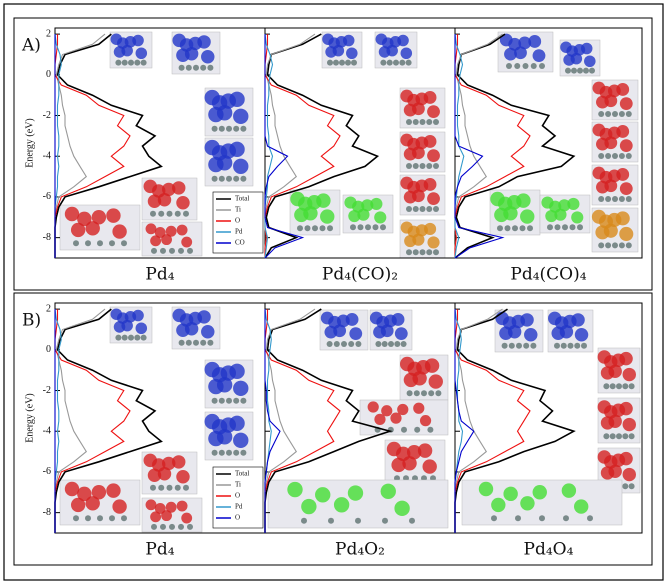  Describe the element at coordinates (47, 196) in the screenshot. I see `y-tick-label: -6` at that location.